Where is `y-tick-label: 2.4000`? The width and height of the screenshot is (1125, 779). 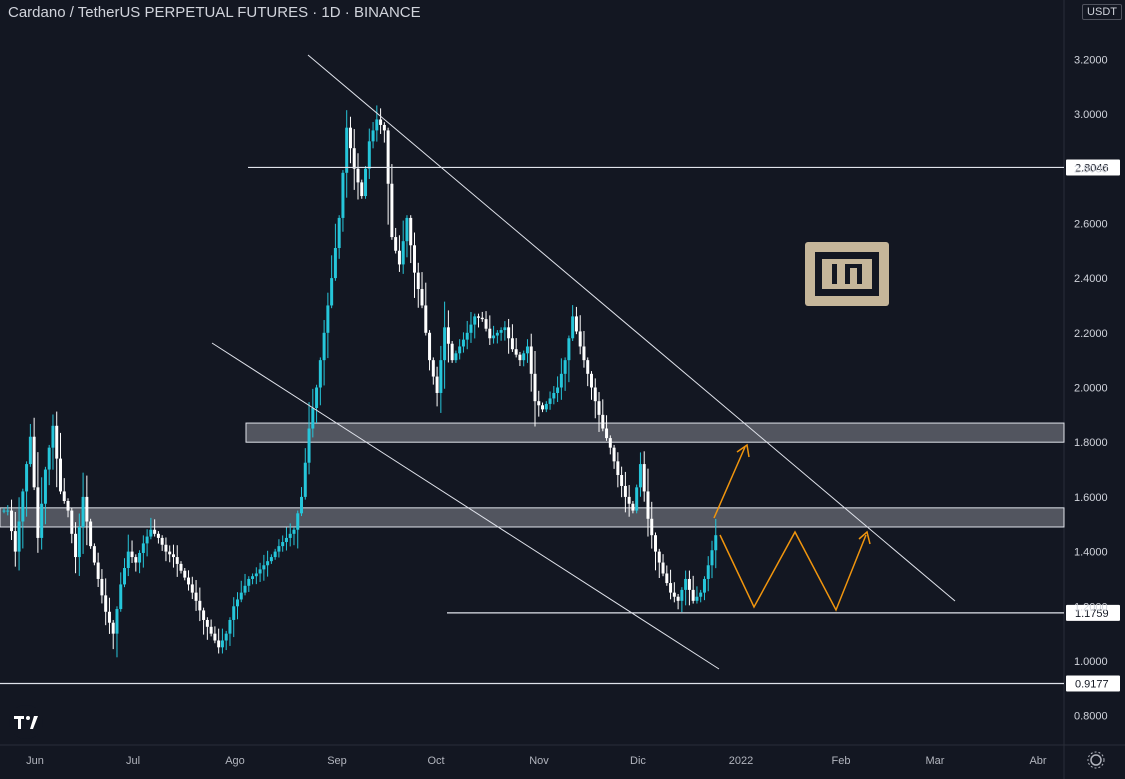 y-tick-label: 2.4000 is located at coordinates (1091, 279).